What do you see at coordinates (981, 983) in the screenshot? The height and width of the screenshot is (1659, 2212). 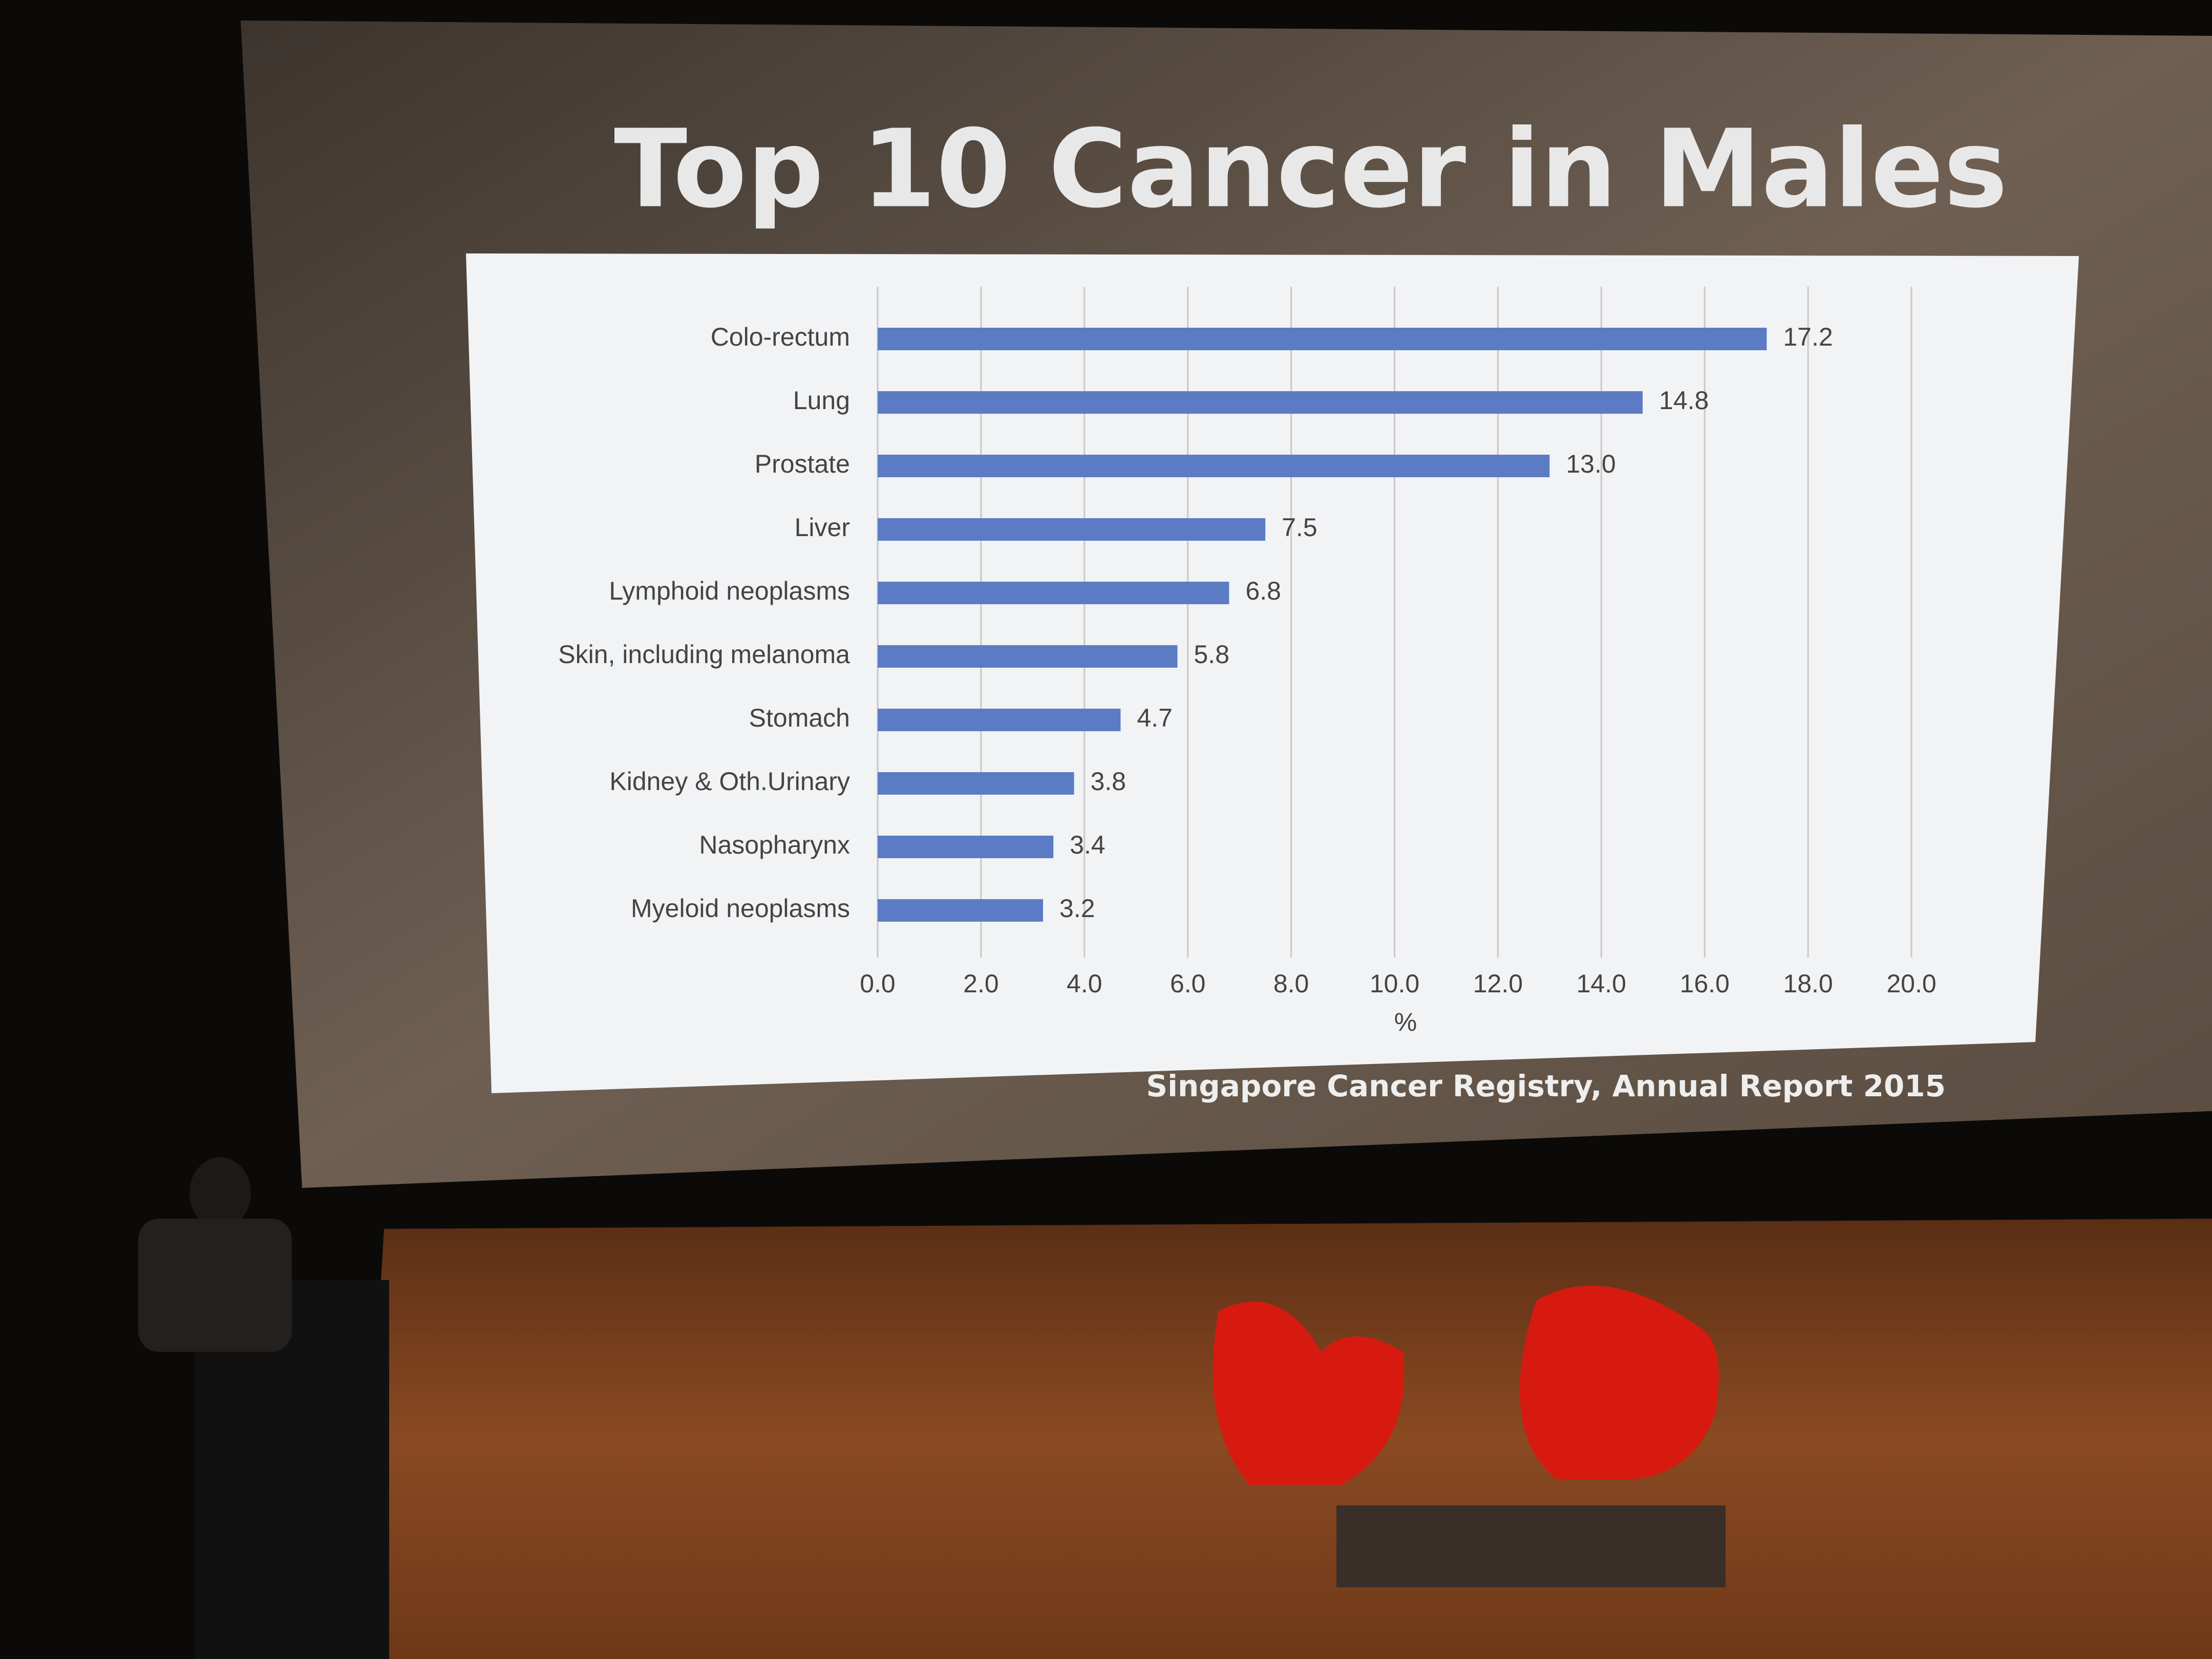 I see `x-tick-label: 2.0` at bounding box center [981, 983].